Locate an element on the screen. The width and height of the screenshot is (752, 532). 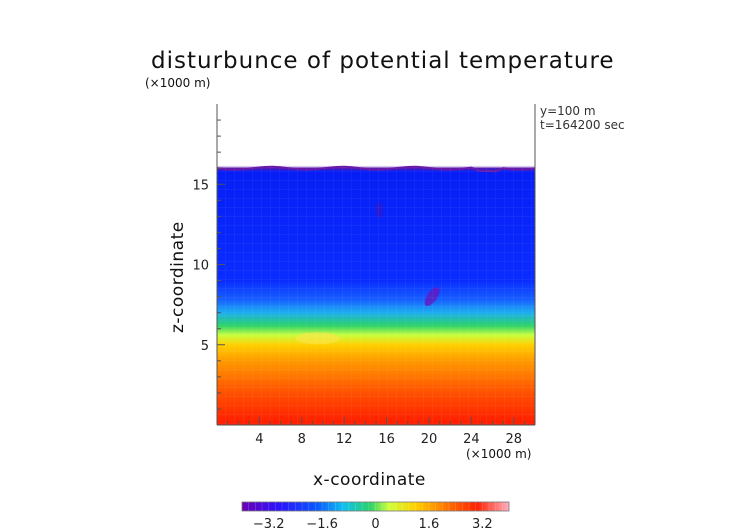
colorbar-tick-label: 1.6 is located at coordinates (429, 524).